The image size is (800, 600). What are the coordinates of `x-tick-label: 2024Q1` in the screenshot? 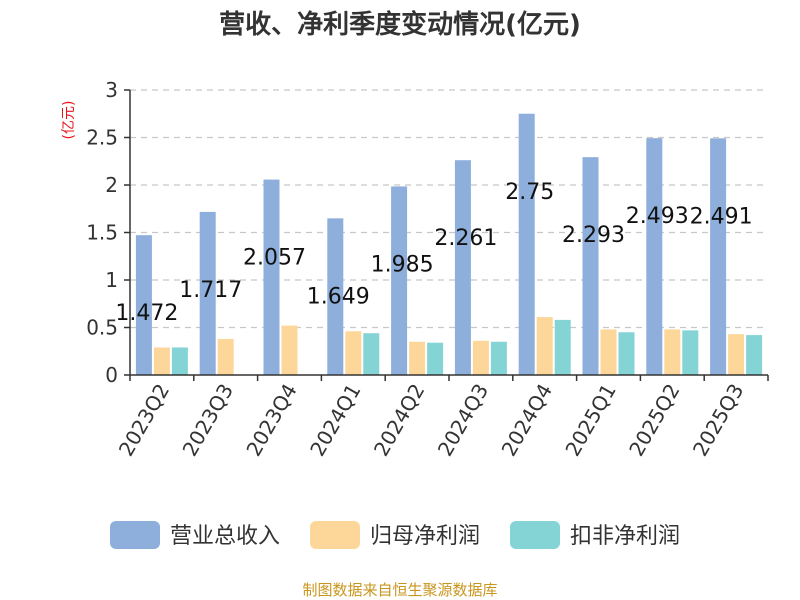 It's located at (335, 420).